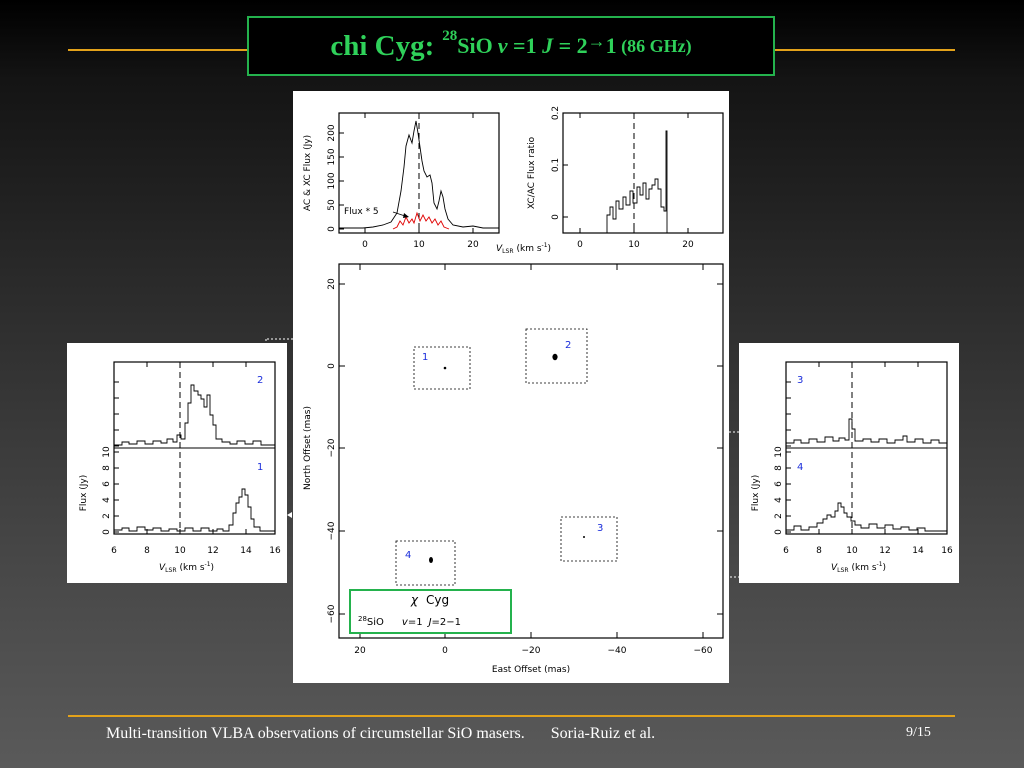 Image resolution: width=1024 pixels, height=768 pixels. What do you see at coordinates (332, 613) in the screenshot?
I see `map-ytick: −60` at bounding box center [332, 613].